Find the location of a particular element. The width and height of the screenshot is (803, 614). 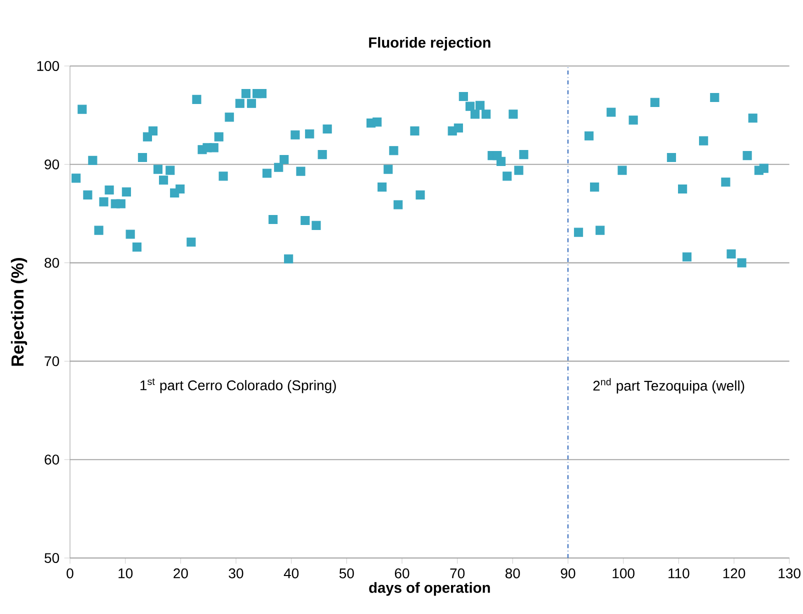

x-tick-label: 40 is located at coordinates (291, 573).